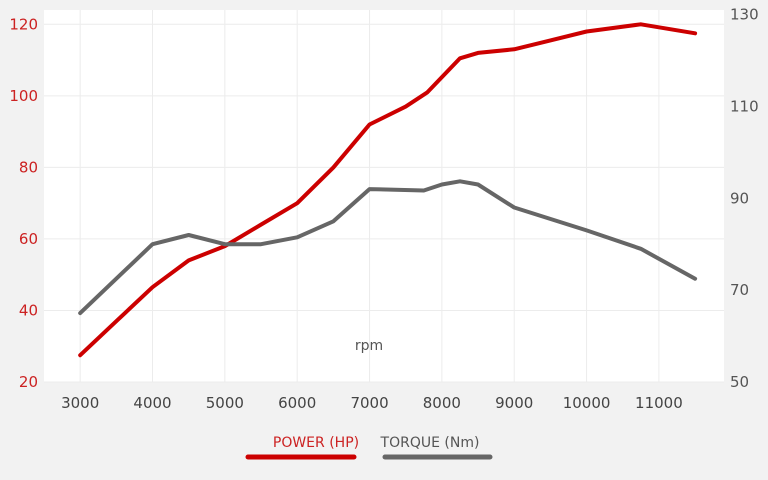 The width and height of the screenshot is (768, 480). I want to click on legend-label-power: POWER (HP), so click(316, 443).